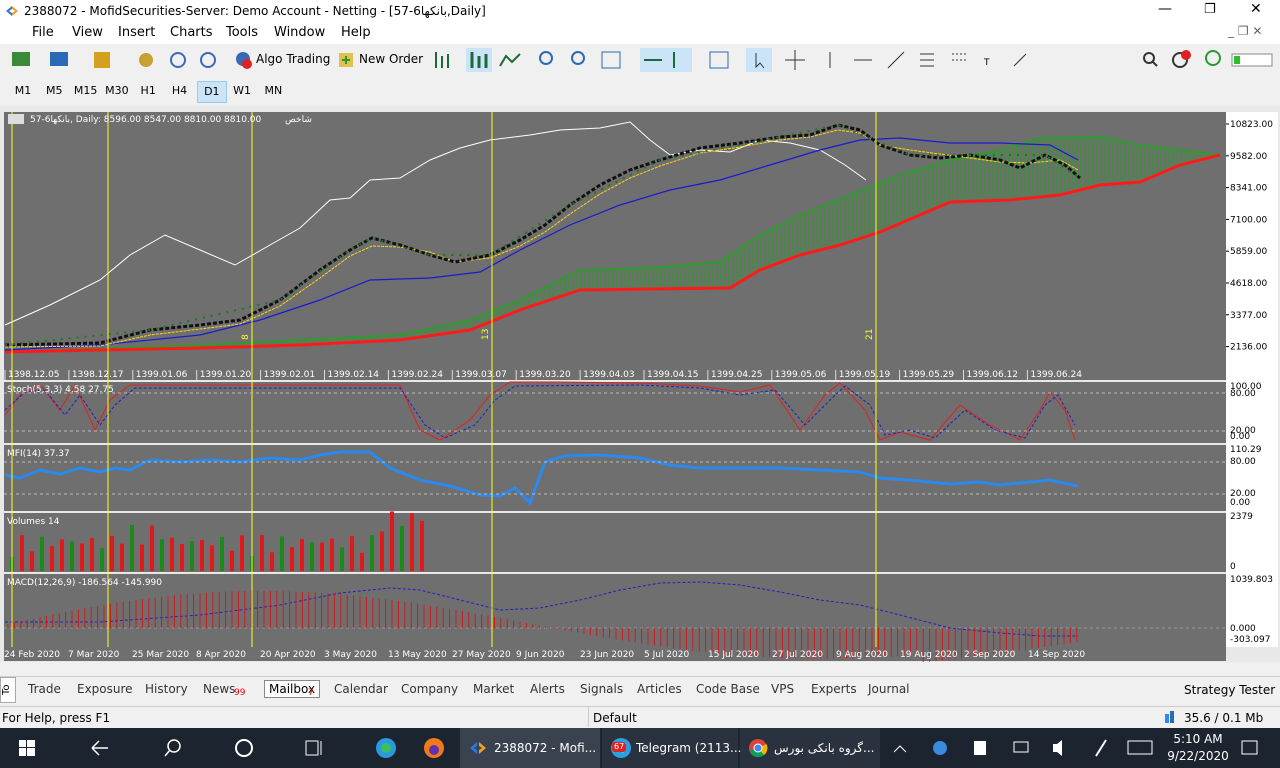  Describe the element at coordinates (293, 59) in the screenshot. I see `algo-trading-button: Algo Trading` at that location.